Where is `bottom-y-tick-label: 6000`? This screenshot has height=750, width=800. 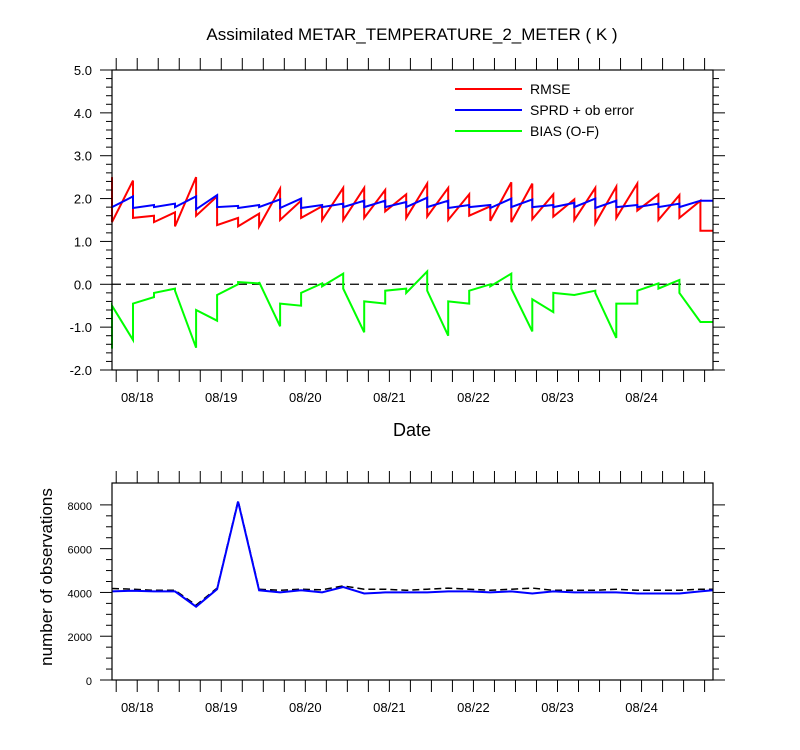 bottom-y-tick-label: 6000 is located at coordinates (80, 551).